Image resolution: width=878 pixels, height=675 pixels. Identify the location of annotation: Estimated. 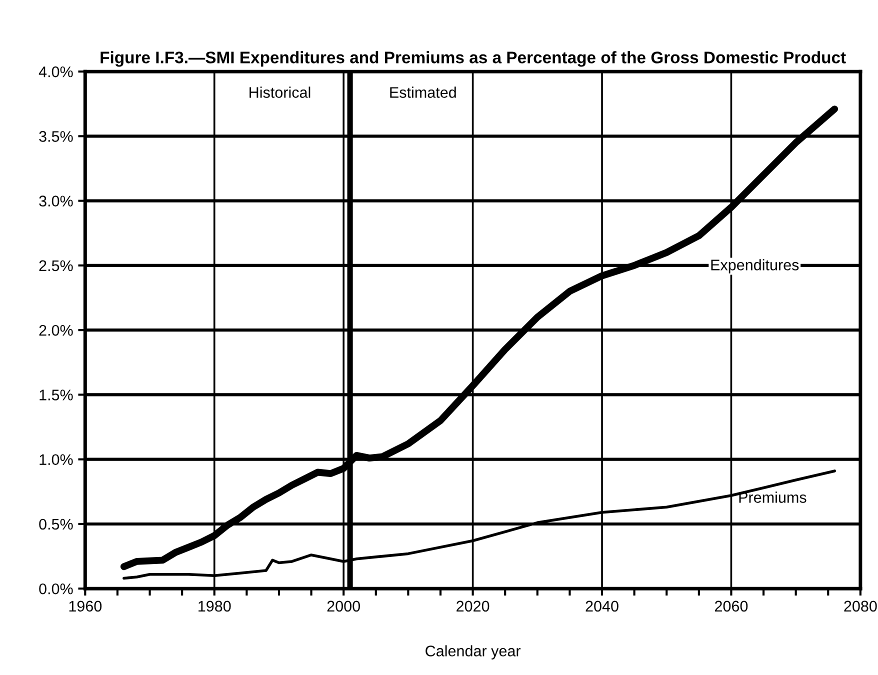
(423, 92).